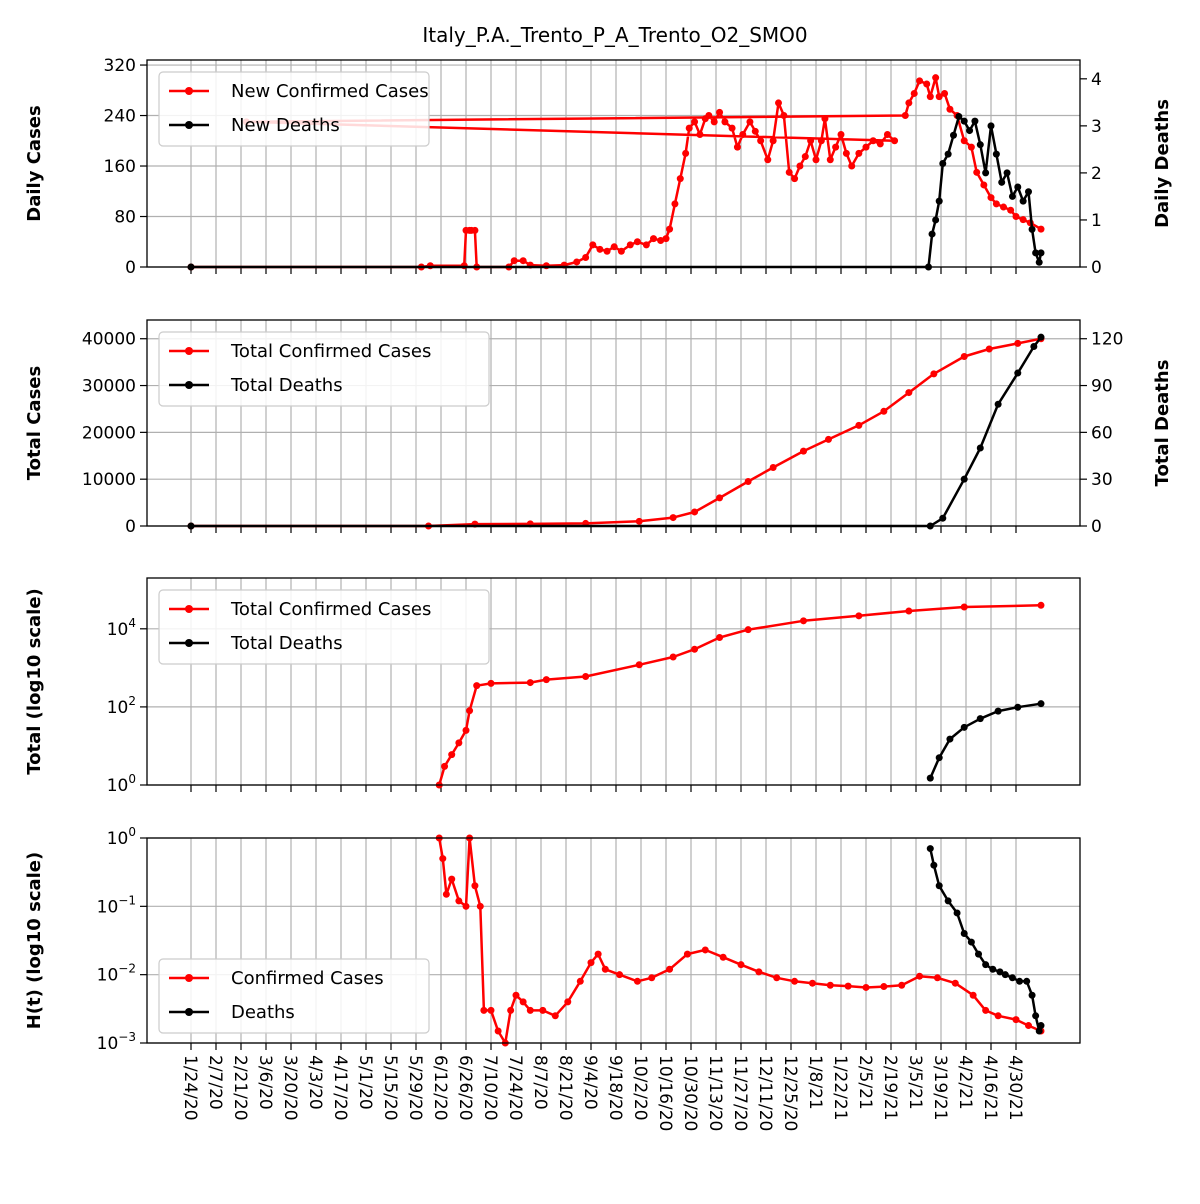  Describe the element at coordinates (120, 167) in the screenshot. I see `y-tick-label: 160` at that location.